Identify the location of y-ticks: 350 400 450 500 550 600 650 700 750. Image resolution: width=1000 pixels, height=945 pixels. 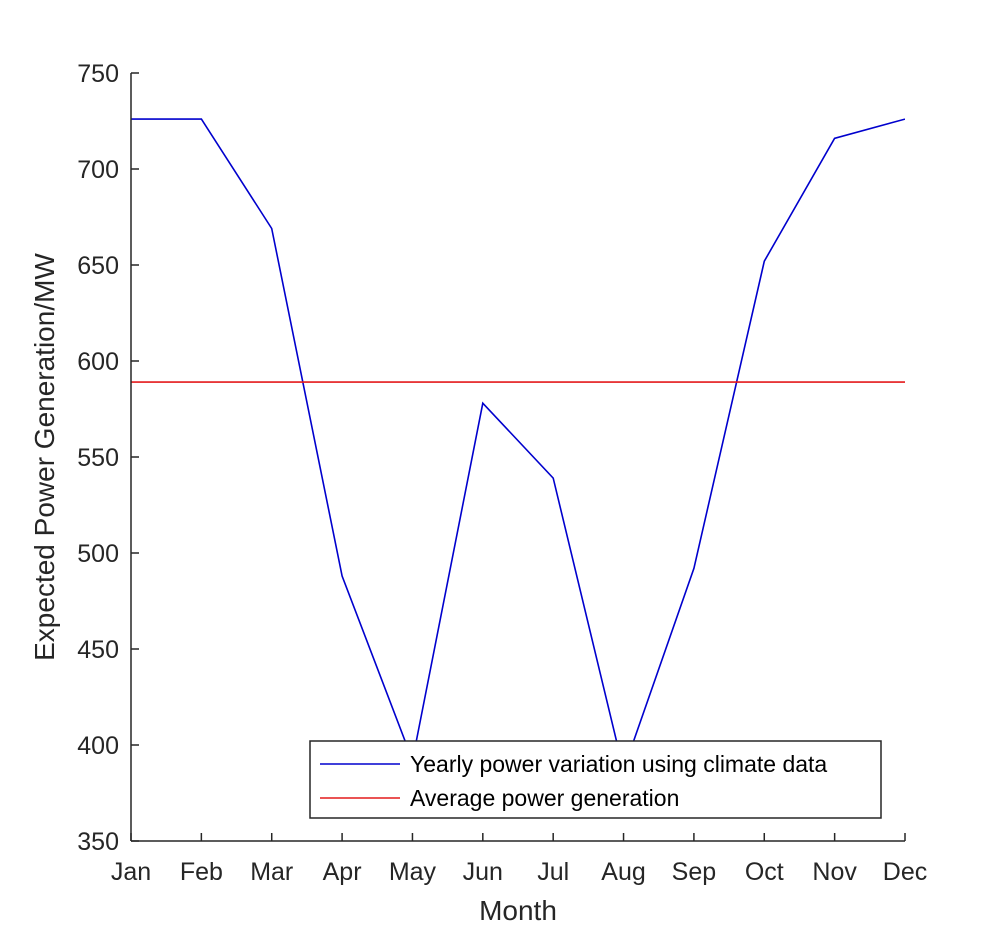
(108, 458).